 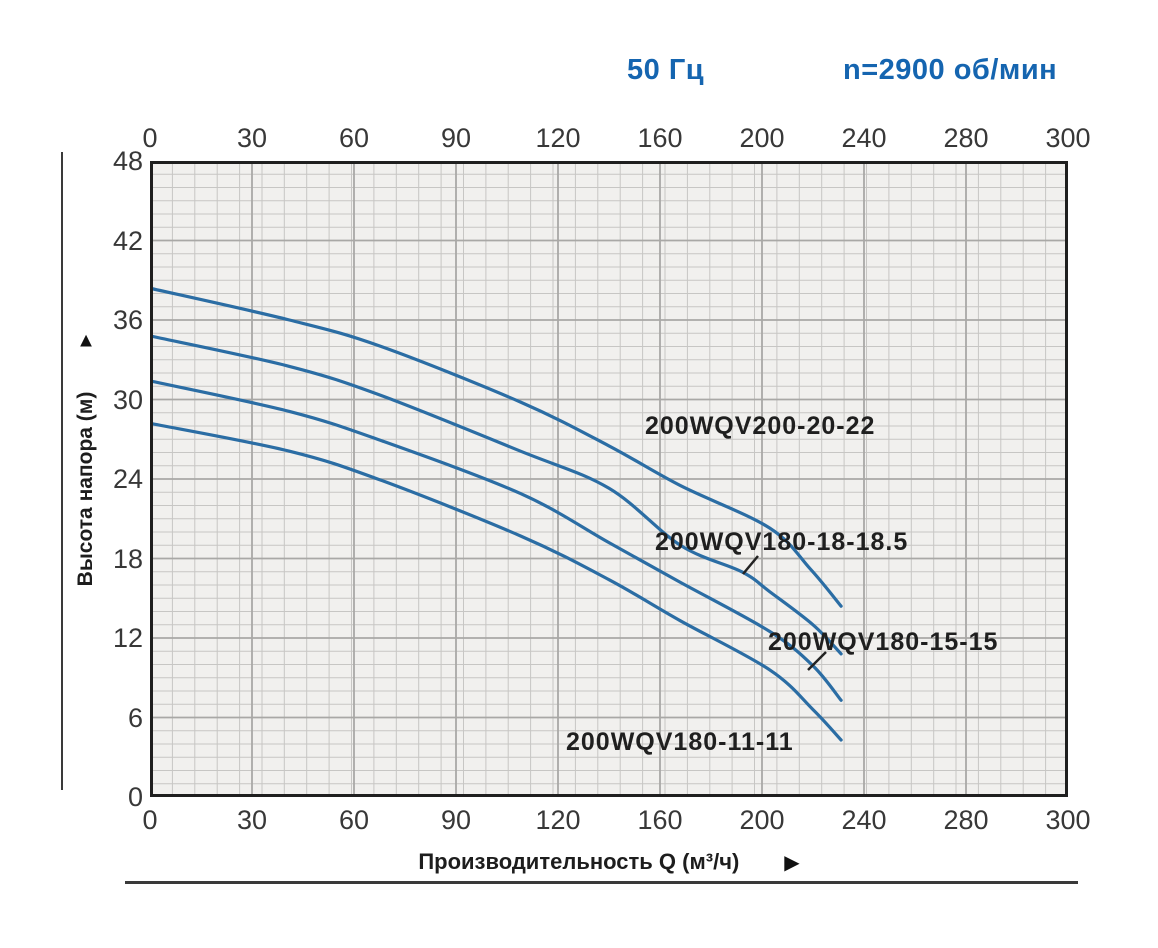 What do you see at coordinates (616, 820) in the screenshot?
I see `x-axis-bottom-ticks: 0 30 60 90 120 160 200 240 280 300` at bounding box center [616, 820].